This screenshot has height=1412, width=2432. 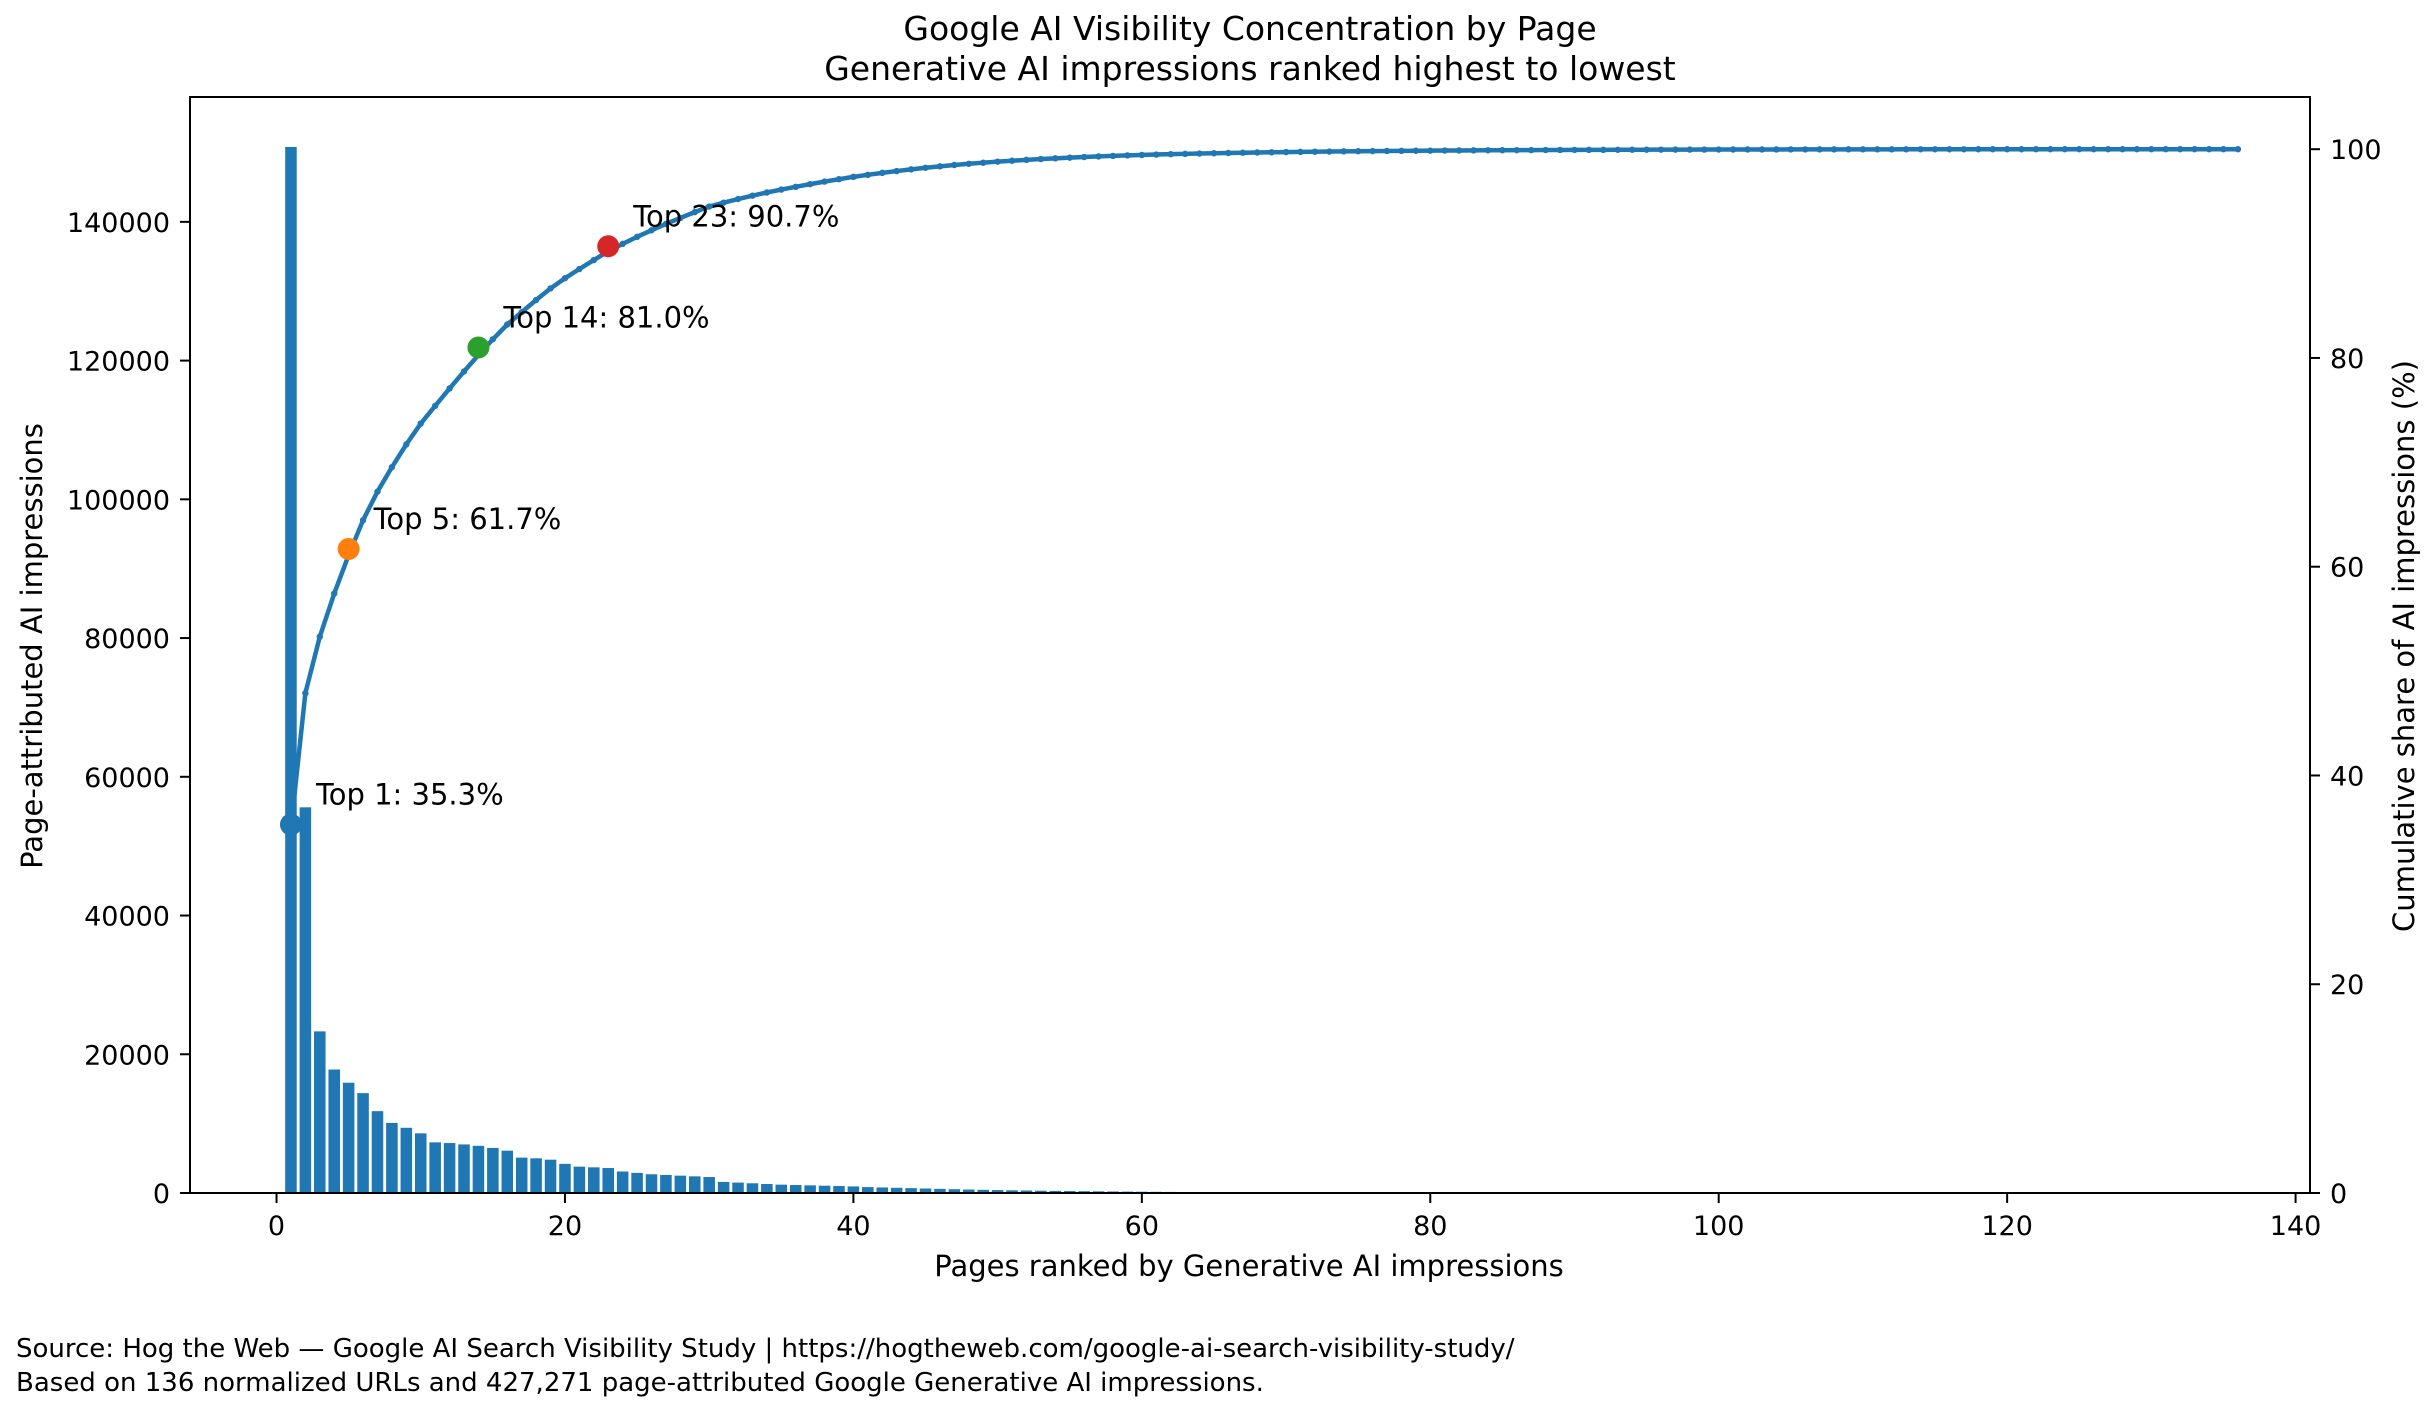 I want to click on x-tick-label: 0, so click(x=276, y=1226).